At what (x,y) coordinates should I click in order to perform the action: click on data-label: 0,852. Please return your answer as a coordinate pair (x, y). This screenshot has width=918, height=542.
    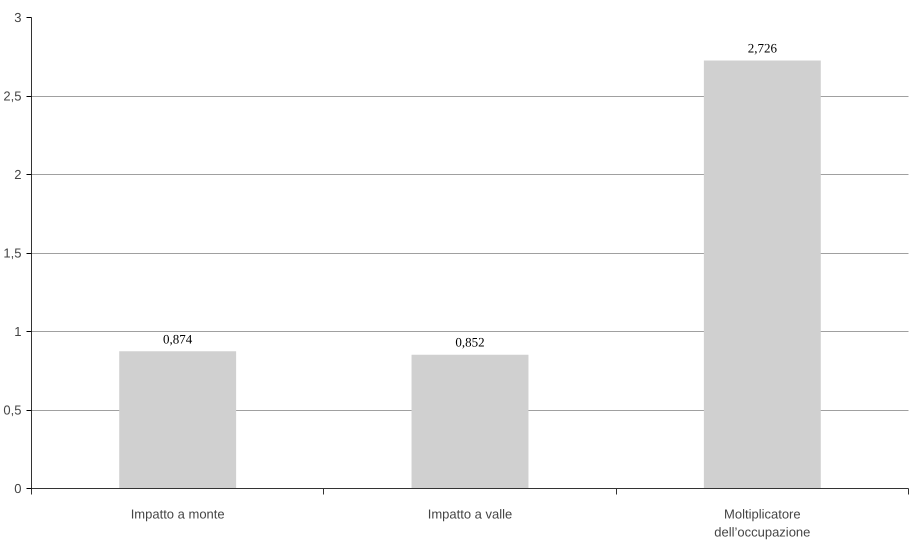
    Looking at the image, I should click on (470, 342).